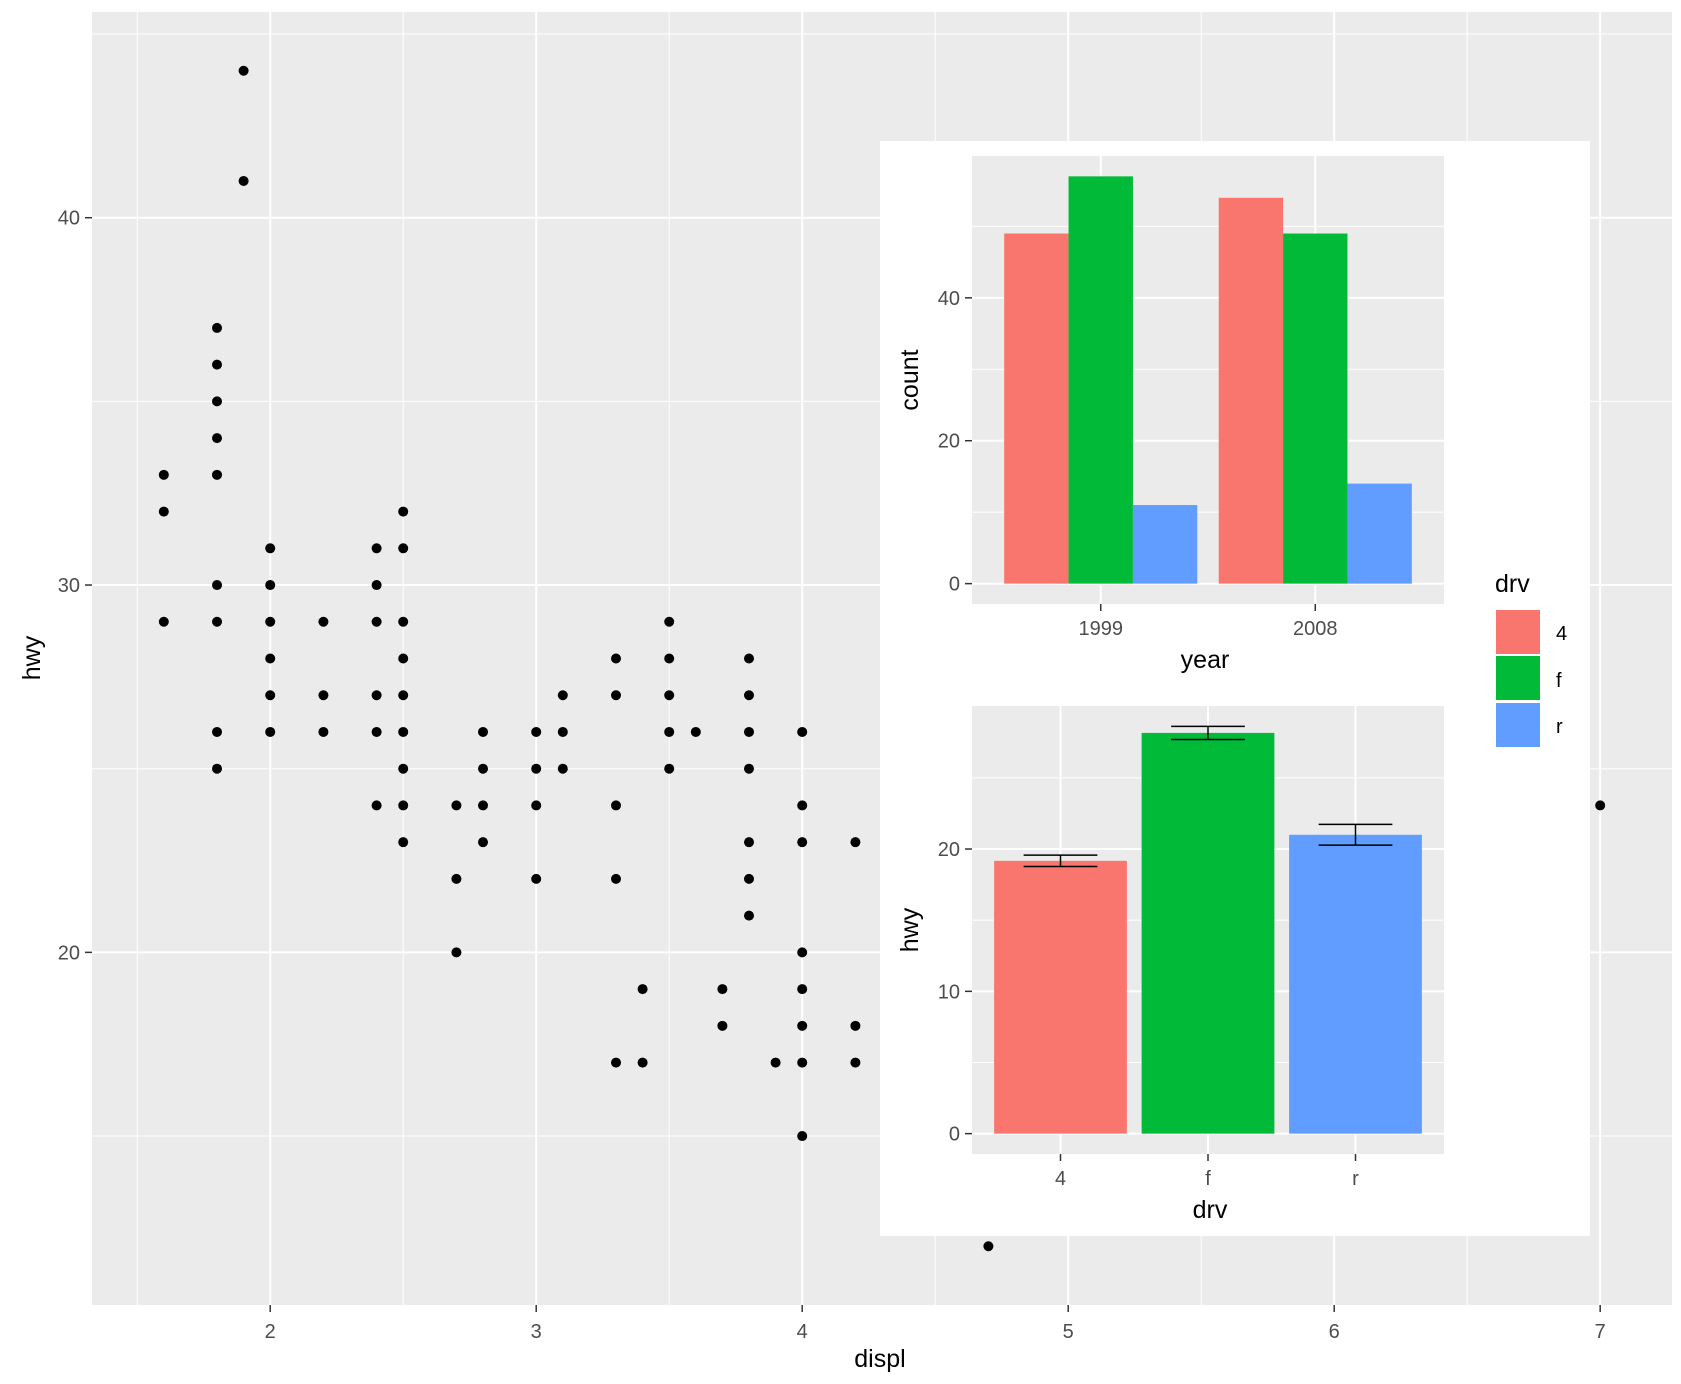  I want to click on inset-drv-bar-chart: 4 f r 0 10 20 drv hwy, so click(1170, 965).